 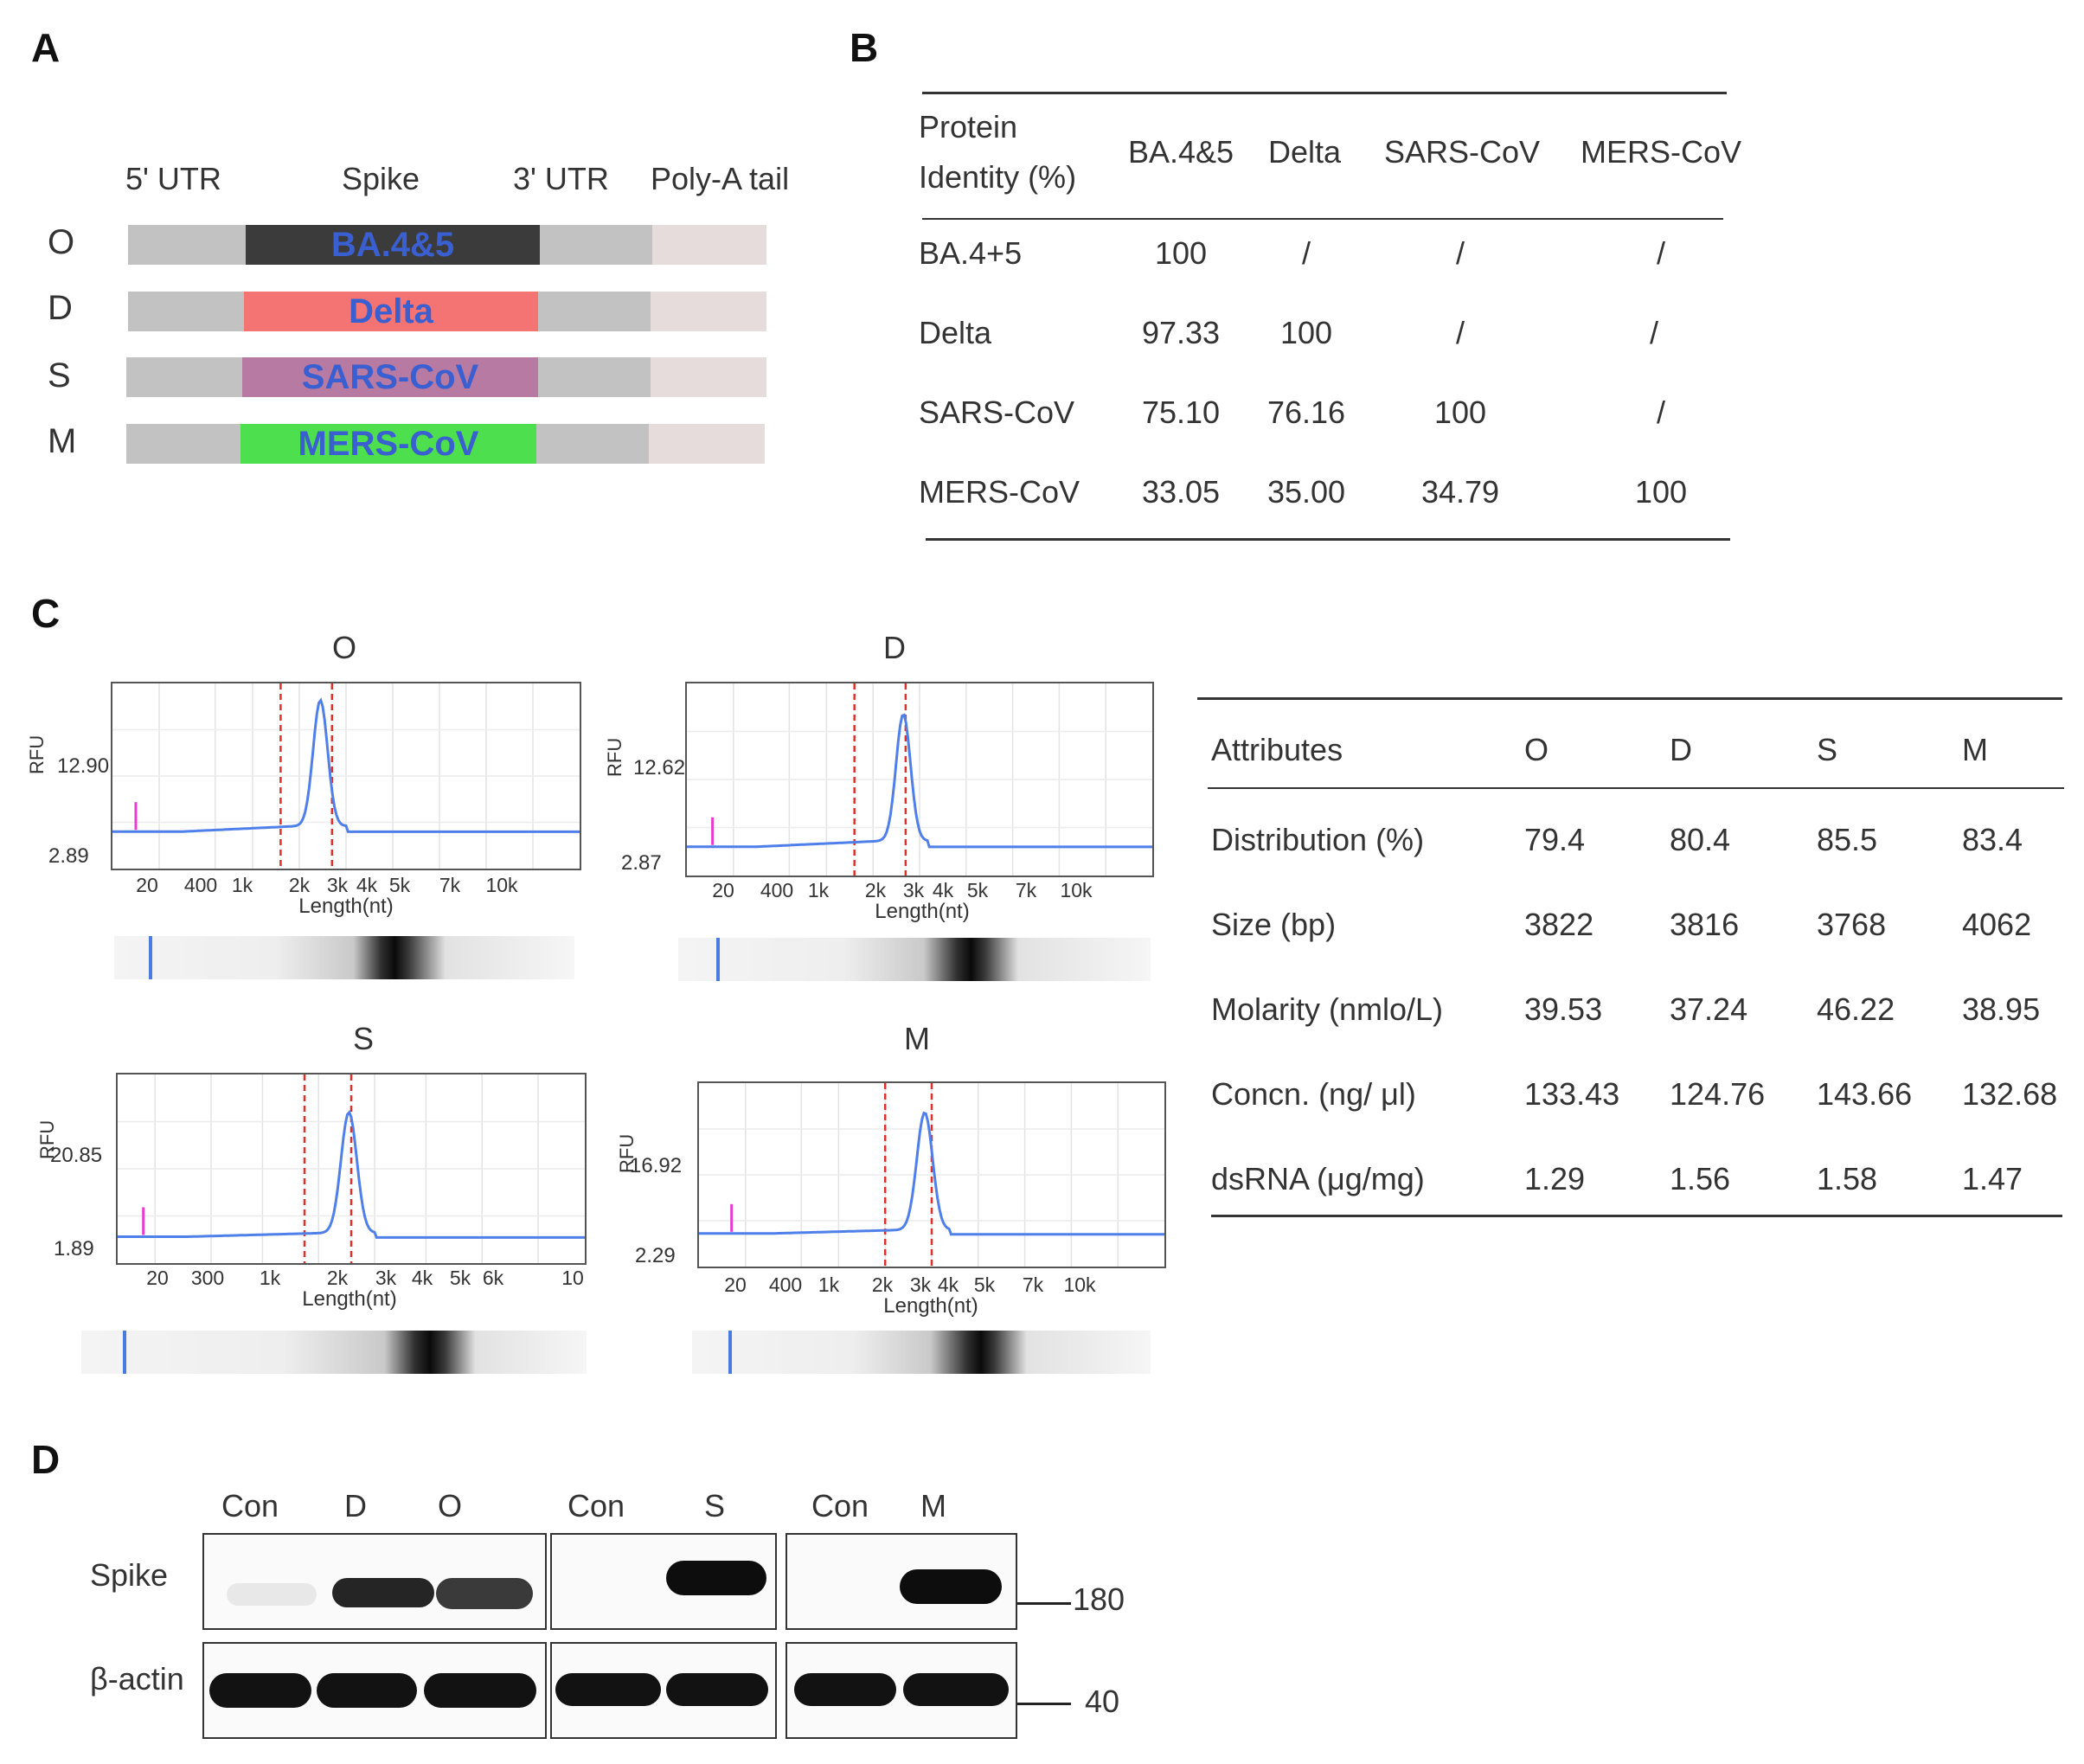 What do you see at coordinates (709, 245) in the screenshot?
I see `polya-bar-o` at bounding box center [709, 245].